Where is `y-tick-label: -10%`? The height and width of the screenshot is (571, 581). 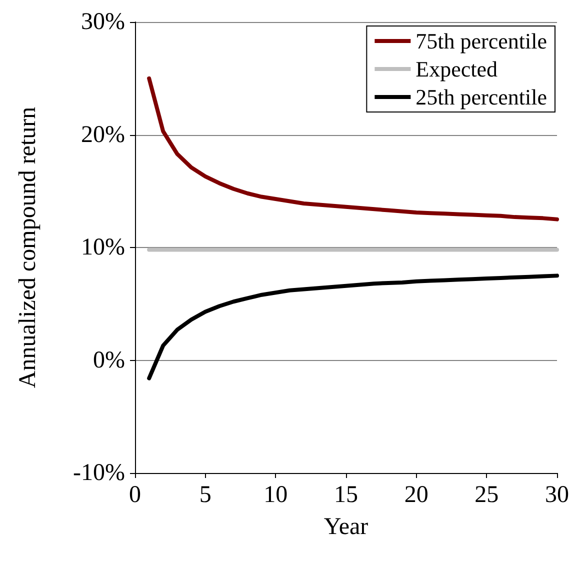
y-tick-label: -10% is located at coordinates (99, 473).